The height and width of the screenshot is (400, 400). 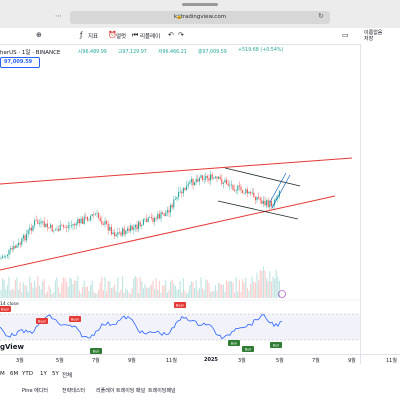 What do you see at coordinates (93, 37) in the screenshot?
I see `indicators-button: 지표` at bounding box center [93, 37].